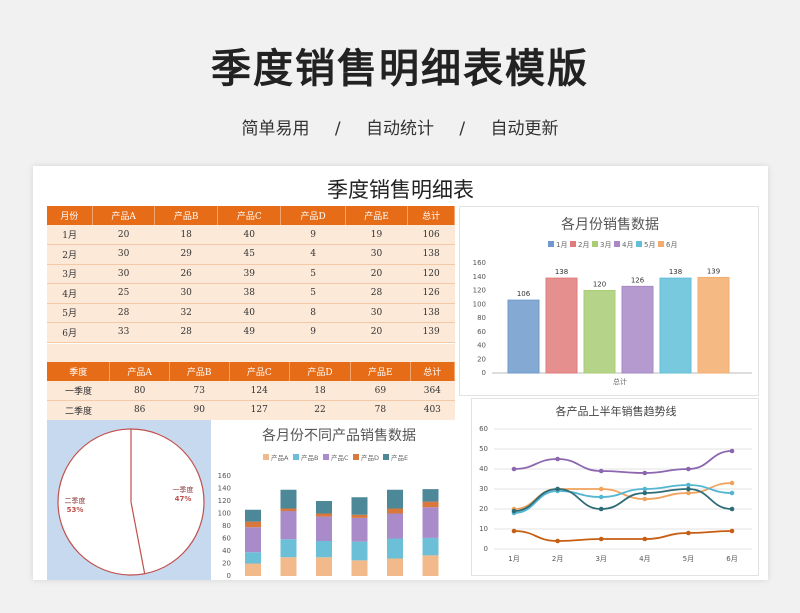 This screenshot has width=800, height=613. I want to click on table-cell: 28, so click(376, 293).